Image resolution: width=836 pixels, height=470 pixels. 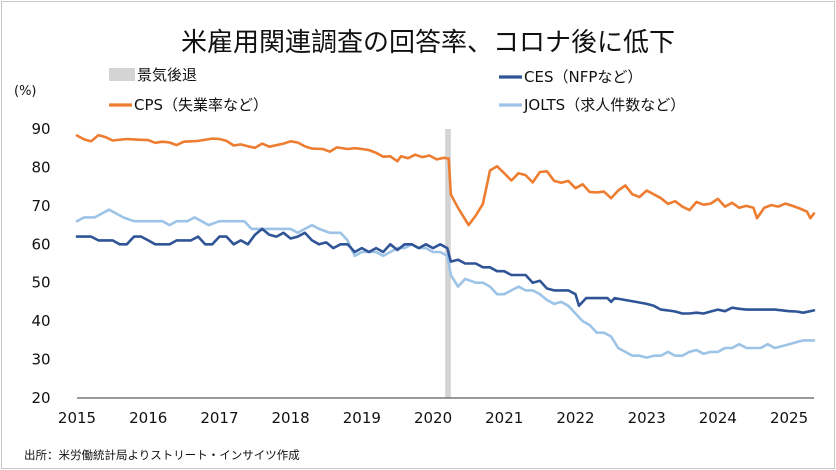 What do you see at coordinates (40, 283) in the screenshot?
I see `y-tick-label: 50` at bounding box center [40, 283].